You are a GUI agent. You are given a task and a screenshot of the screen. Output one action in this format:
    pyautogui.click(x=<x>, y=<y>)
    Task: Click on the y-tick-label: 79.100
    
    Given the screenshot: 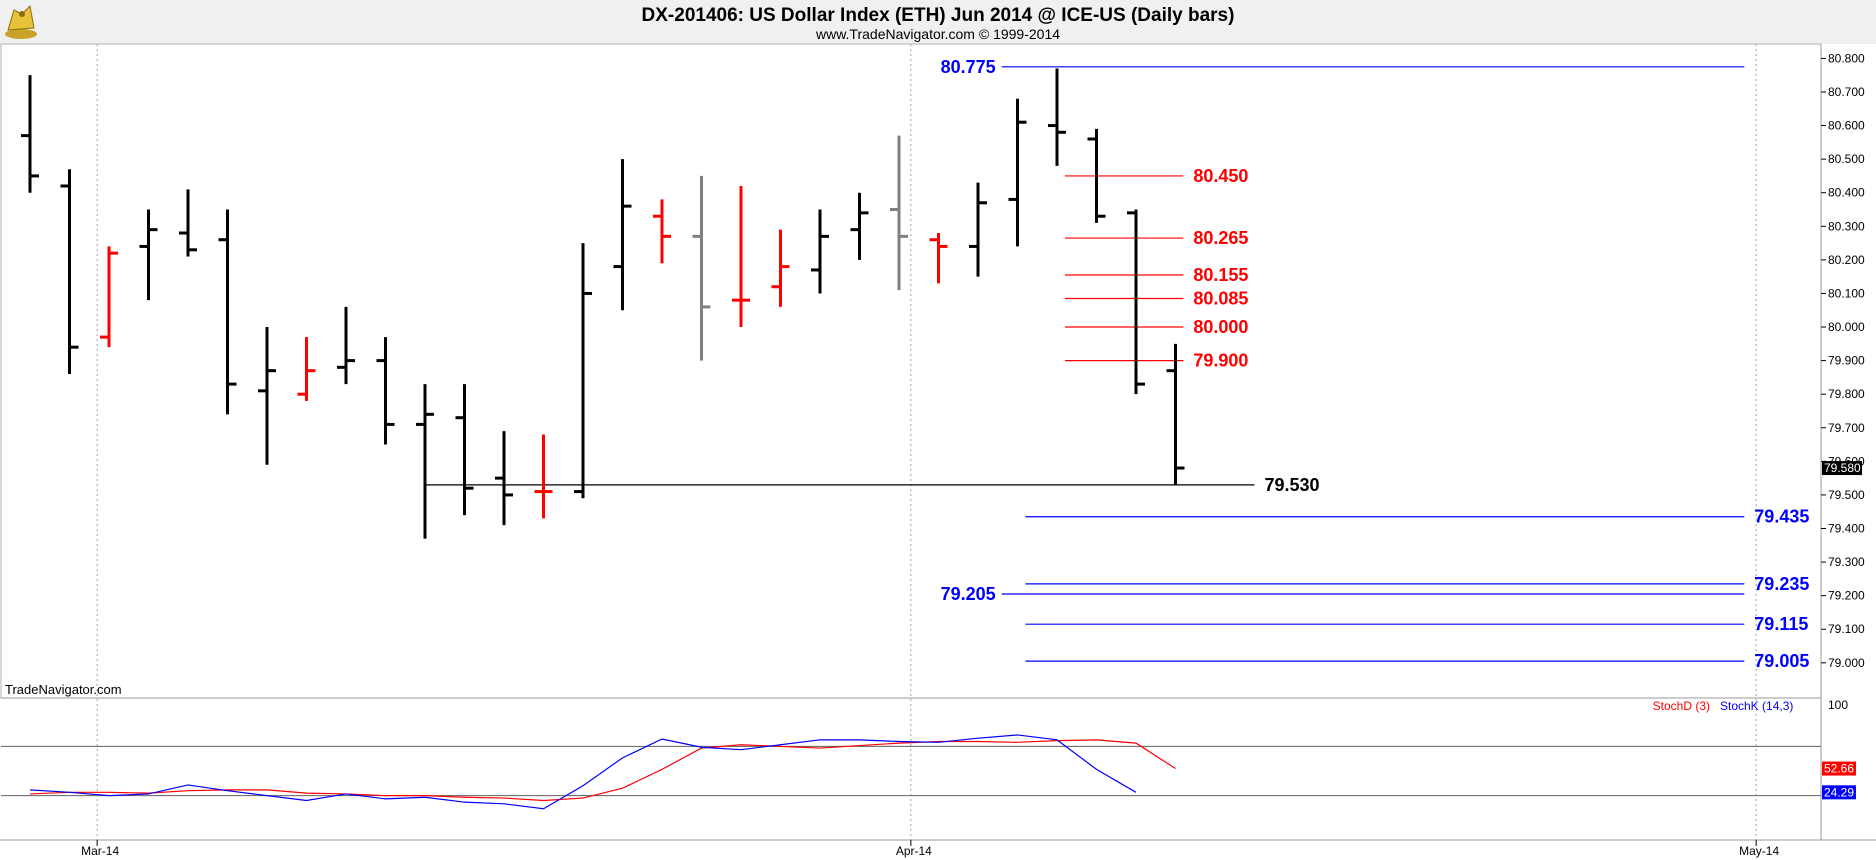 What is the action you would take?
    pyautogui.click(x=1846, y=629)
    